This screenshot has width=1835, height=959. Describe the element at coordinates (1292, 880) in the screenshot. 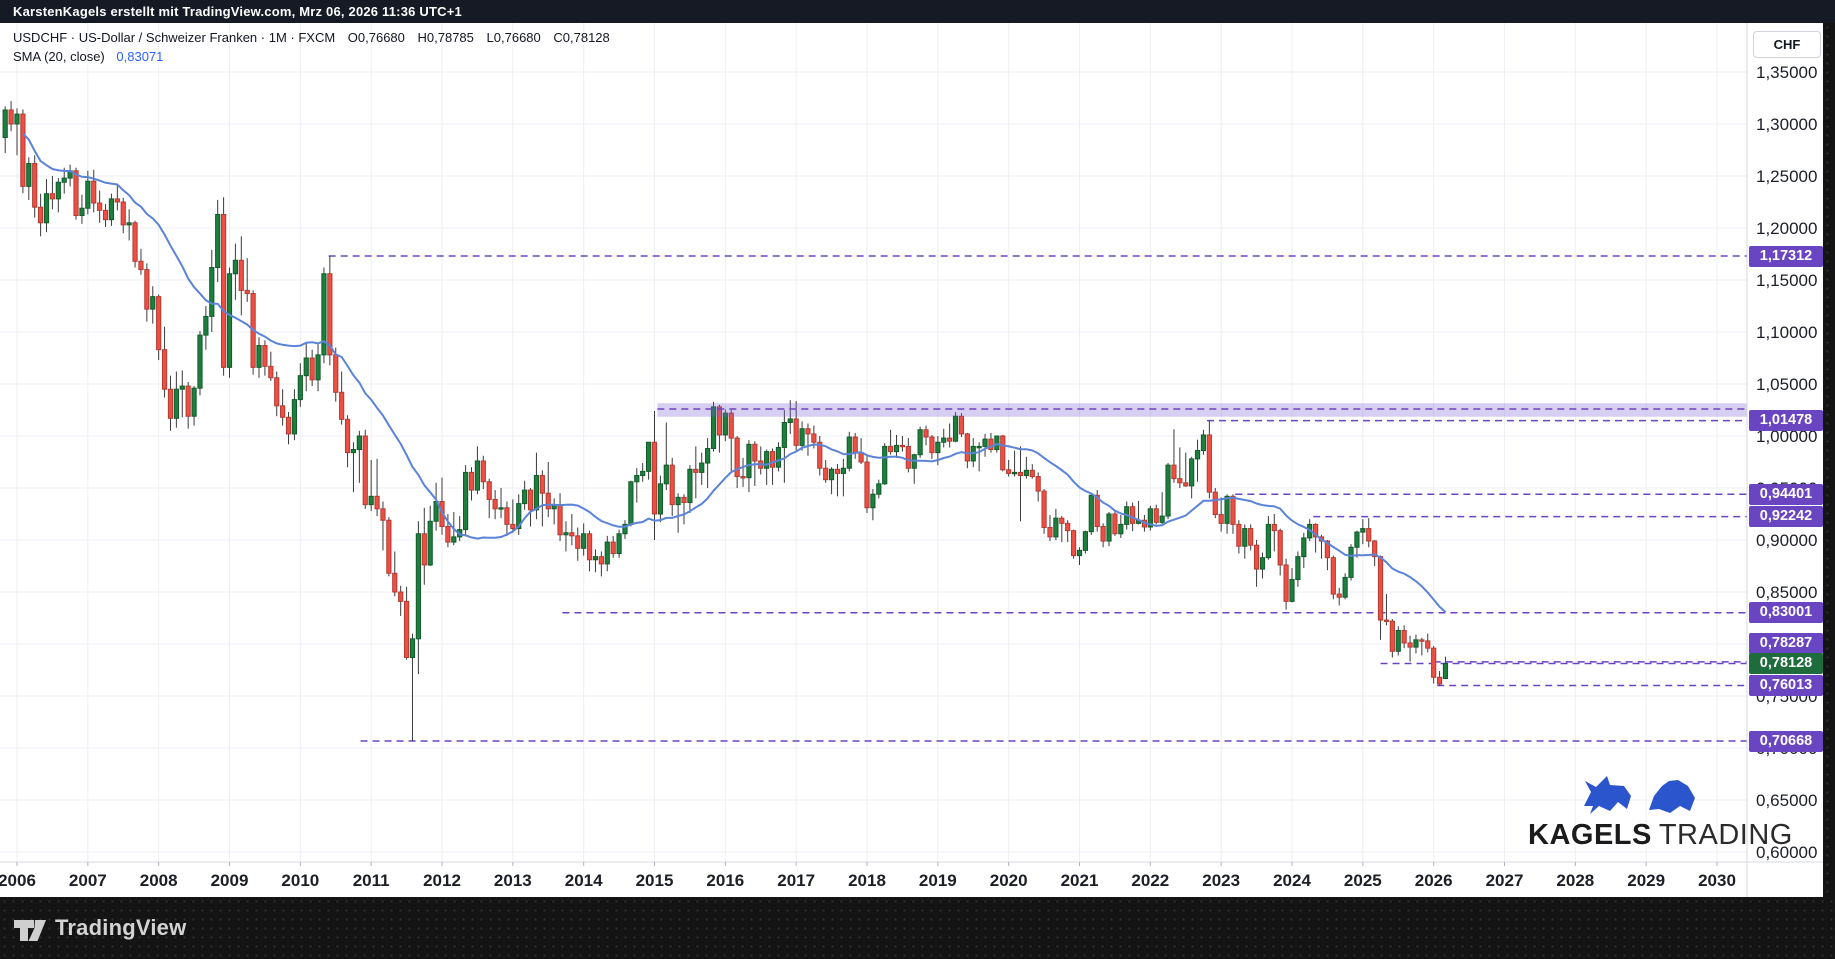

I see `year-label: 2024` at that location.